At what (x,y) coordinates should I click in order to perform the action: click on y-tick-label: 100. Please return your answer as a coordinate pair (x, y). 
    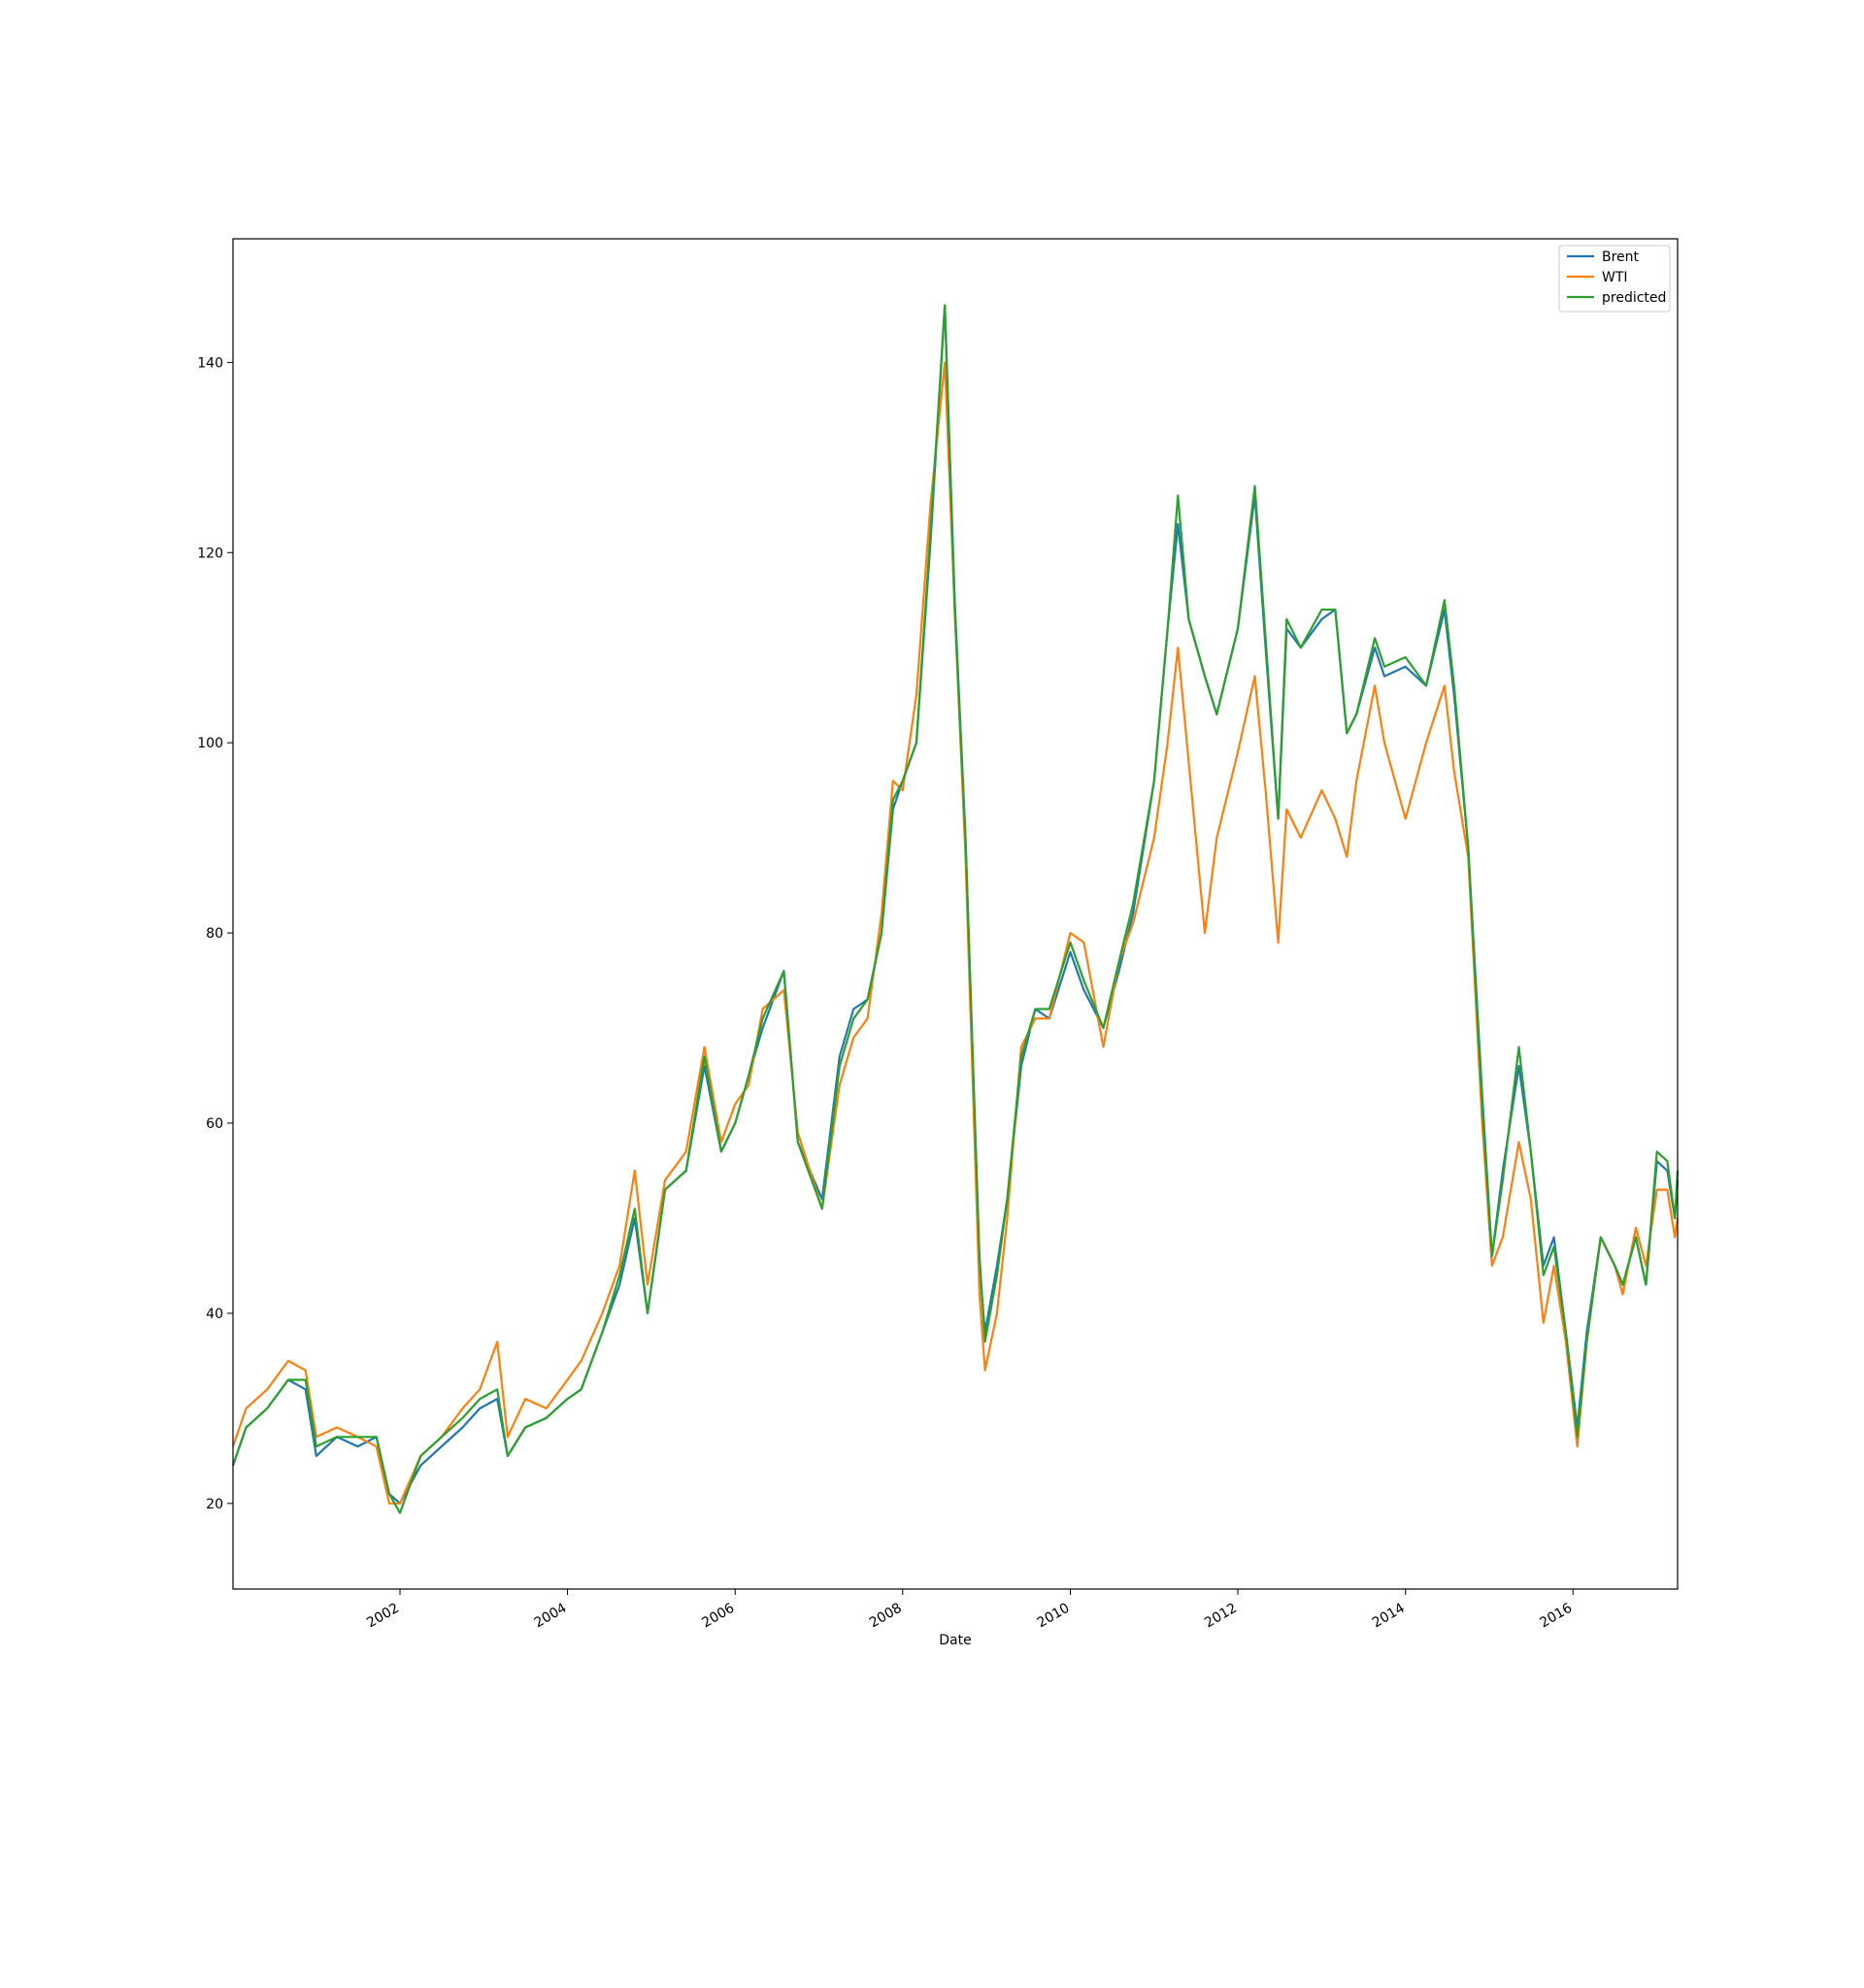
    Looking at the image, I should click on (210, 744).